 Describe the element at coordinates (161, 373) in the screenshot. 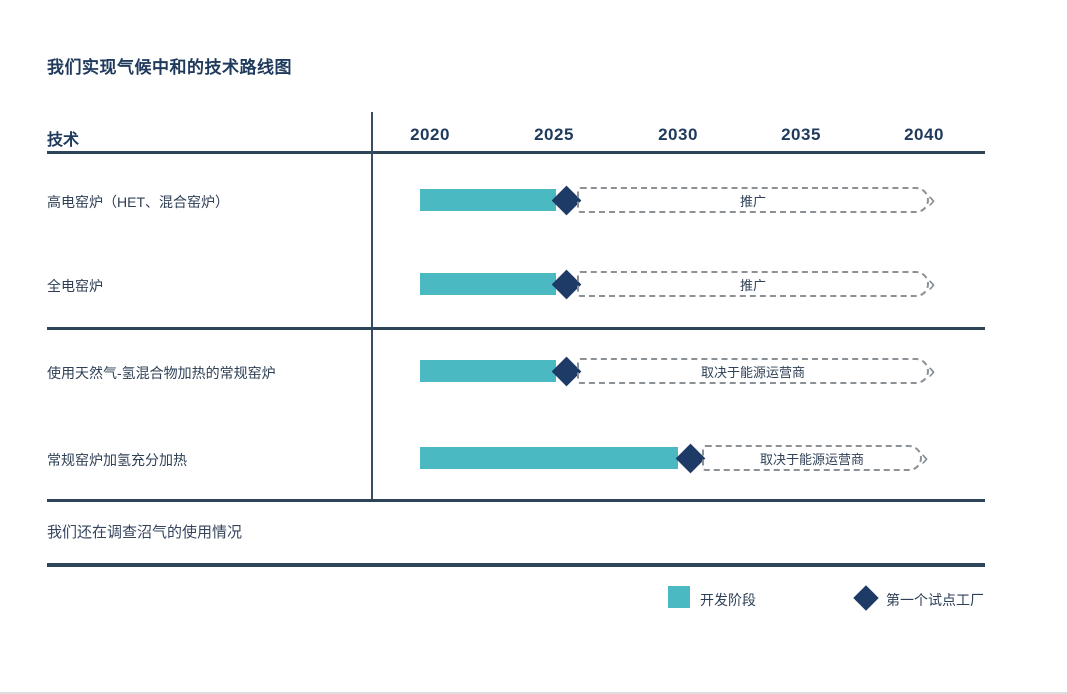

I see `row-label: 使用天然气-氢混合物加热的常规窑炉` at that location.